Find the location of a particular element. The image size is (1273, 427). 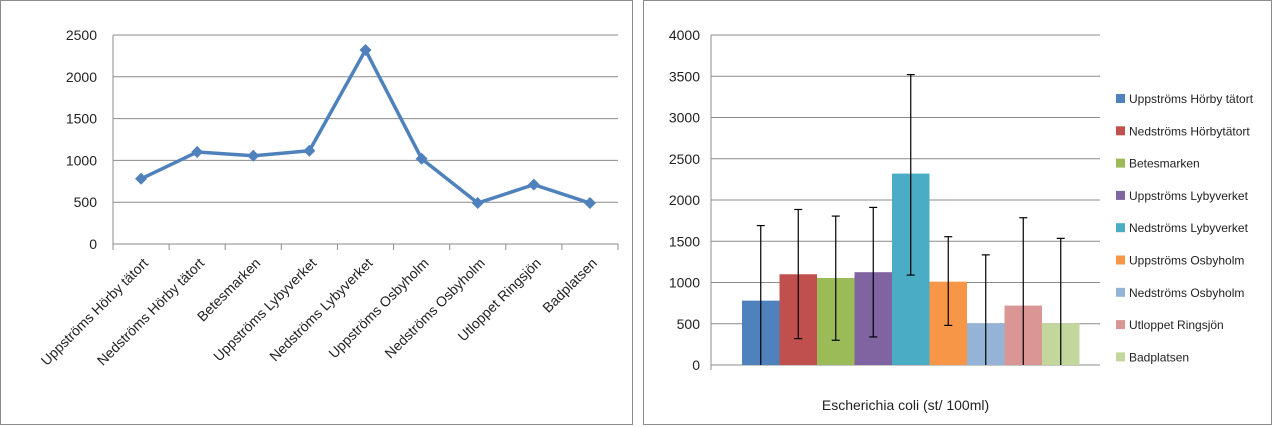

y-tick-label: 3500 is located at coordinates (684, 76).